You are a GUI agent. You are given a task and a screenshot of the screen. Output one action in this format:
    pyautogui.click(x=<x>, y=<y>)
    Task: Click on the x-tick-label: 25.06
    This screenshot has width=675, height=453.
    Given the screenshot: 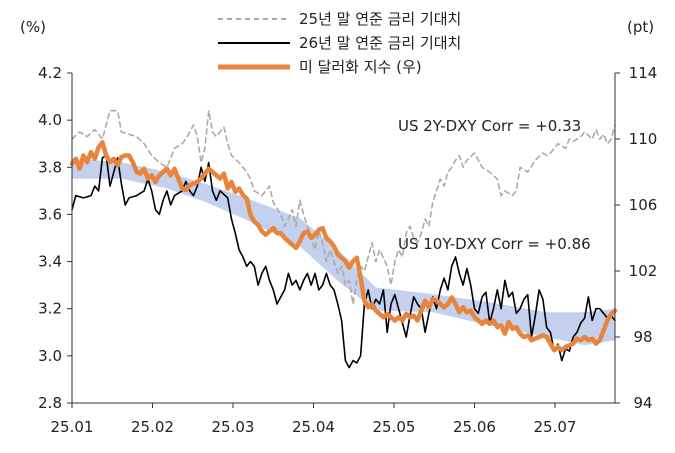 What is the action you would take?
    pyautogui.click(x=474, y=427)
    